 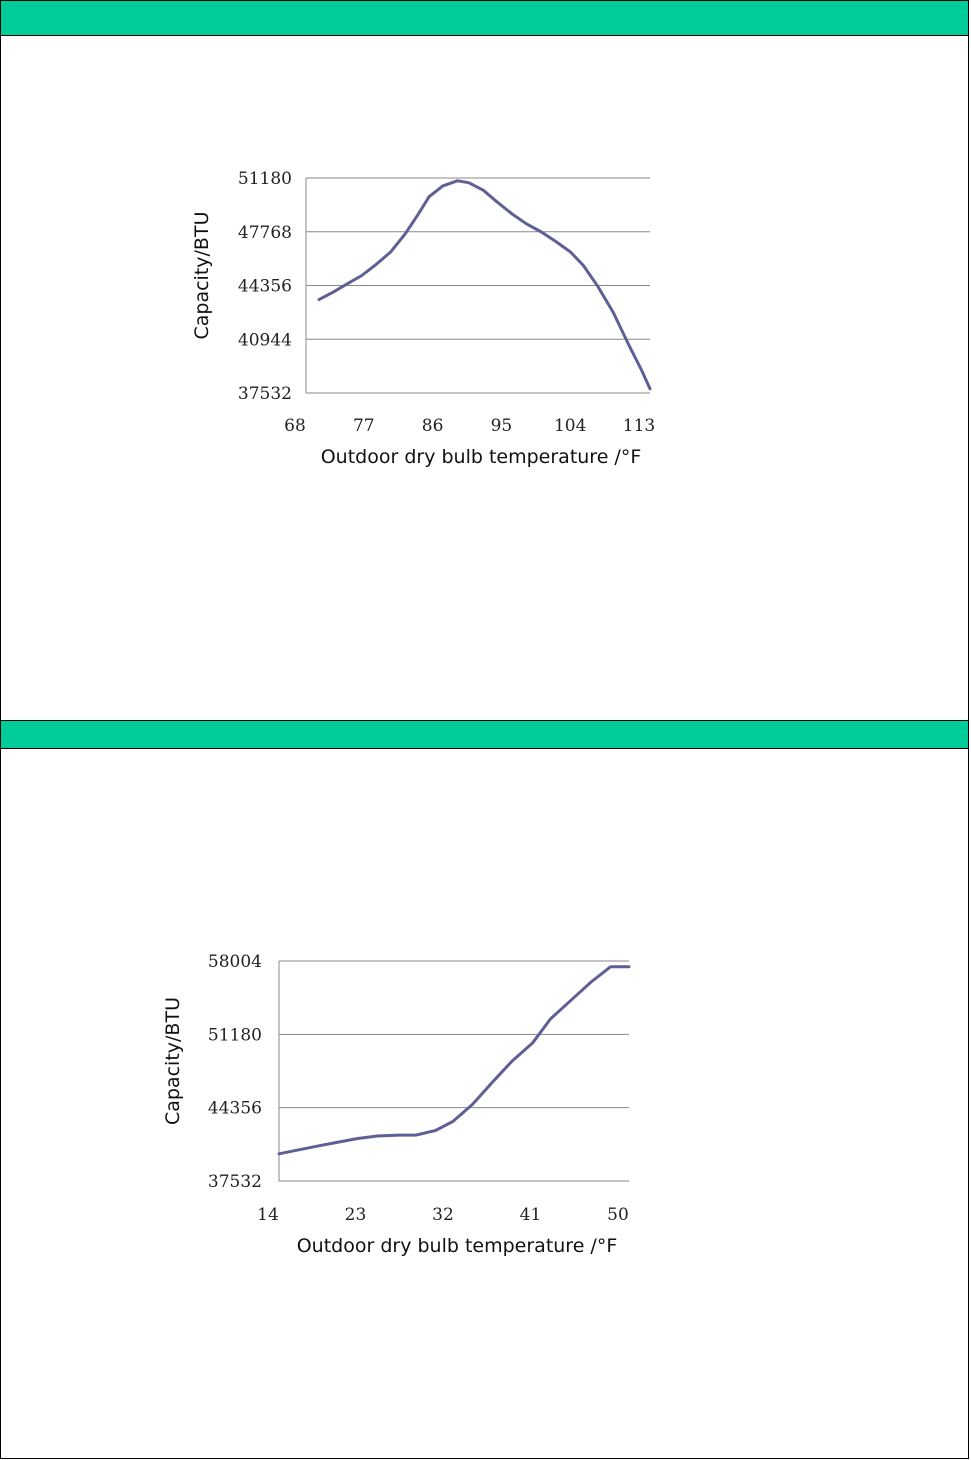 I want to click on x-tick-label: 23, so click(x=356, y=1215).